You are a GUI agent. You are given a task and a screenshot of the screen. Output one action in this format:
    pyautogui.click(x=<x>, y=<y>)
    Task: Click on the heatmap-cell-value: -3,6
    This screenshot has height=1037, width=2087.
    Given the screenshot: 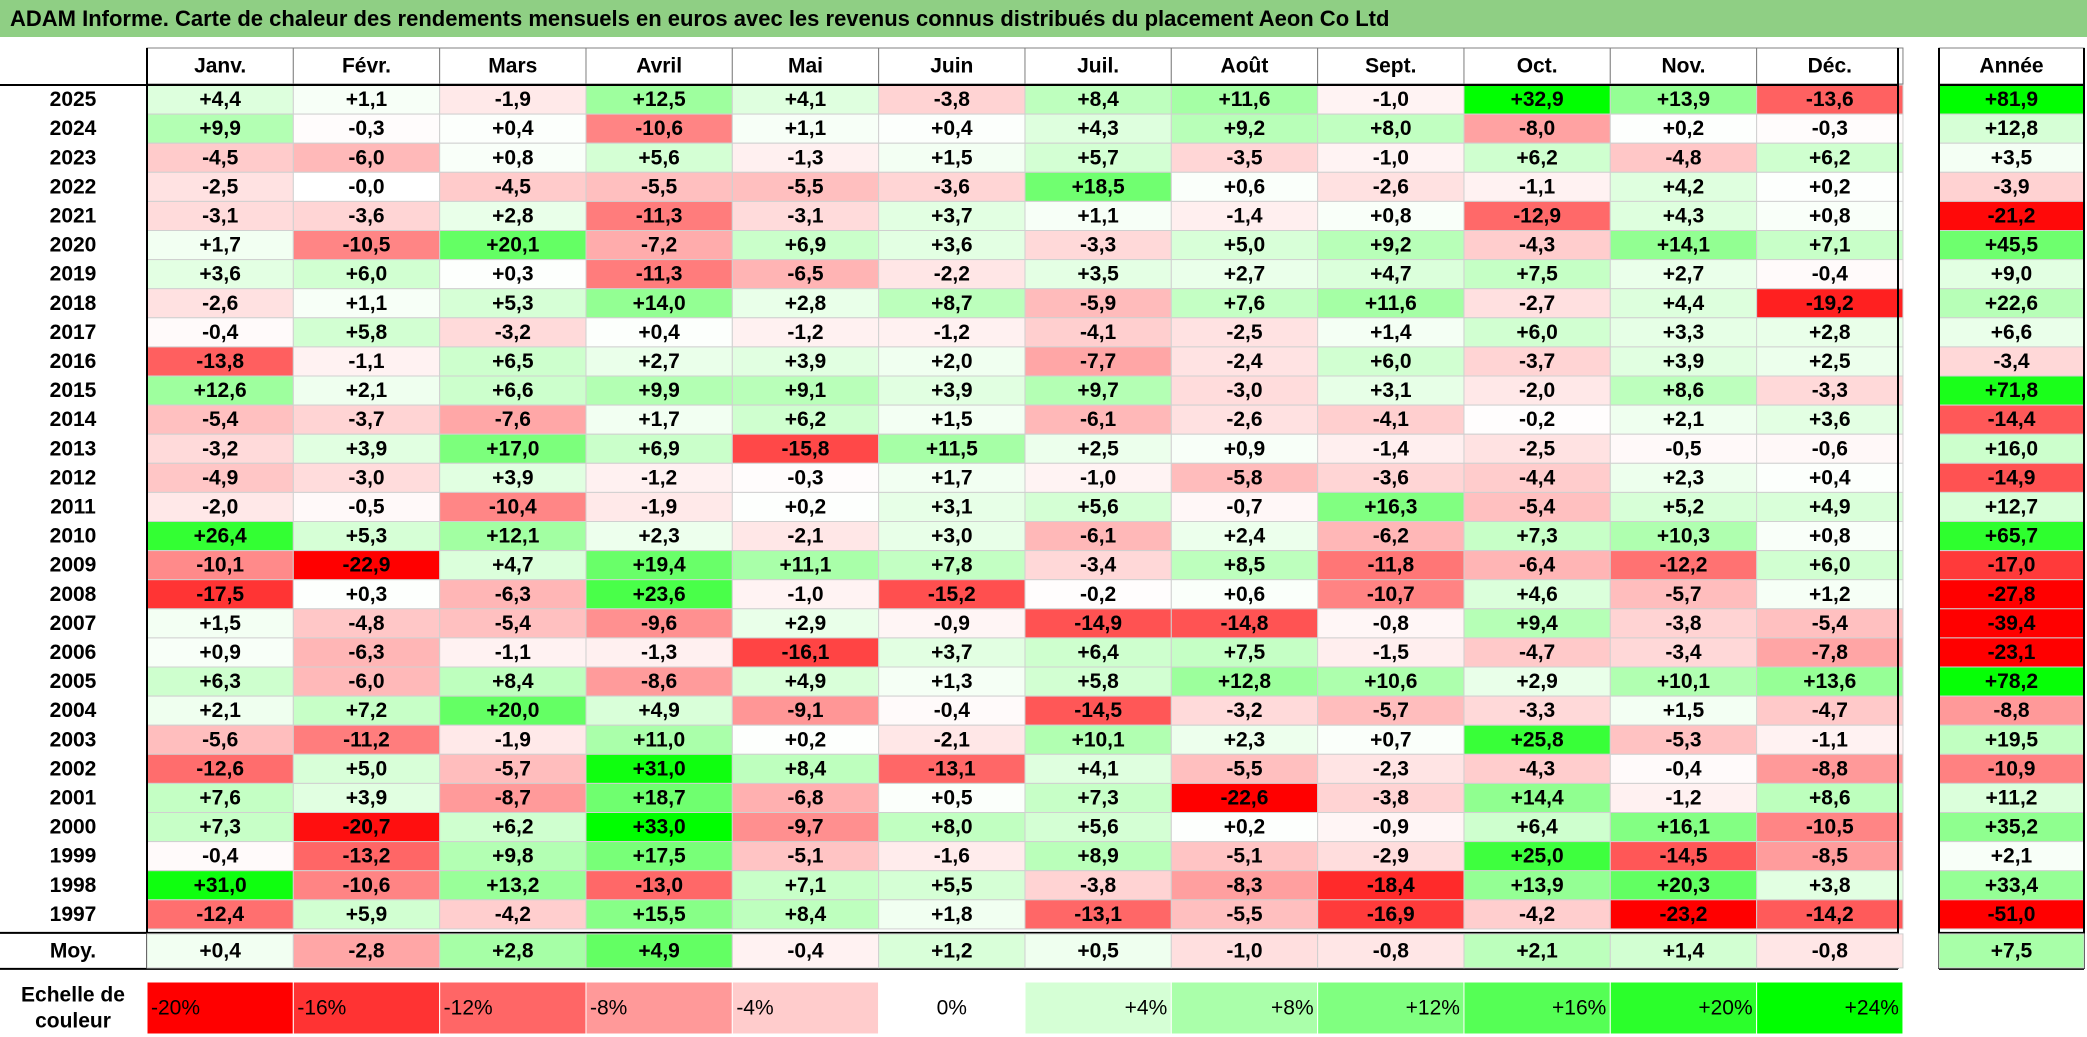 What is the action you would take?
    pyautogui.click(x=952, y=186)
    